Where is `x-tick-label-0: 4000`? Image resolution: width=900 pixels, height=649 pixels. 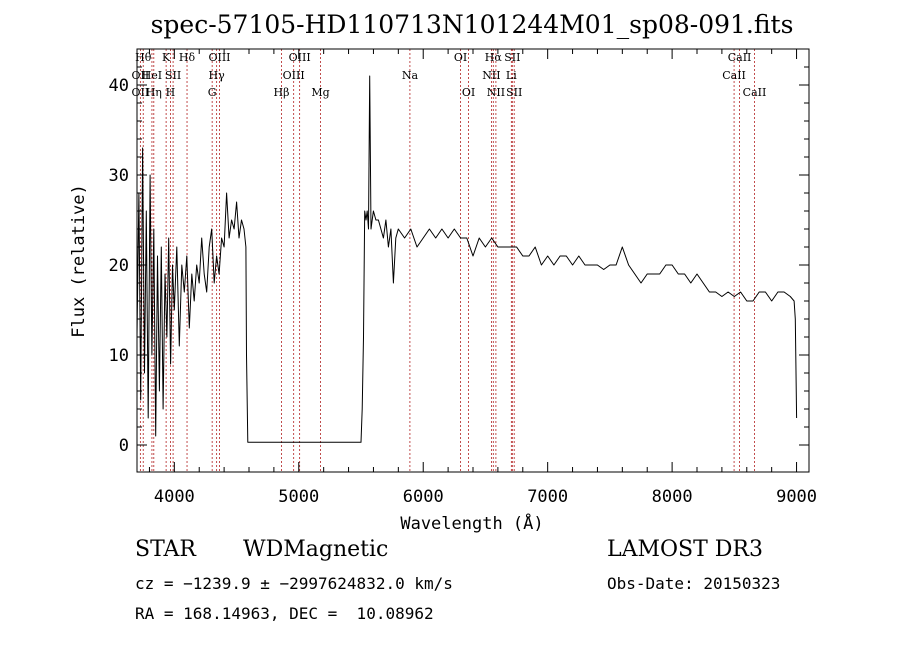
x-tick-label-0: 4000 is located at coordinates (174, 497).